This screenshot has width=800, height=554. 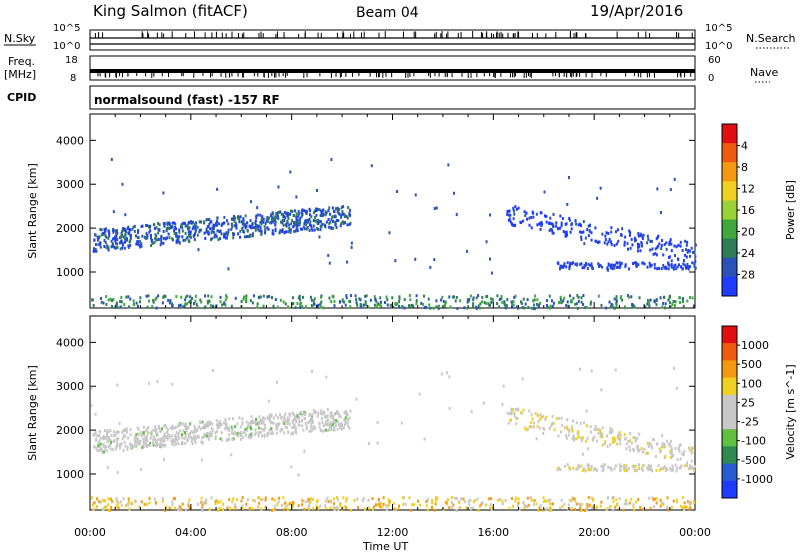 I want to click on nsky-trace, so click(x=392, y=38).